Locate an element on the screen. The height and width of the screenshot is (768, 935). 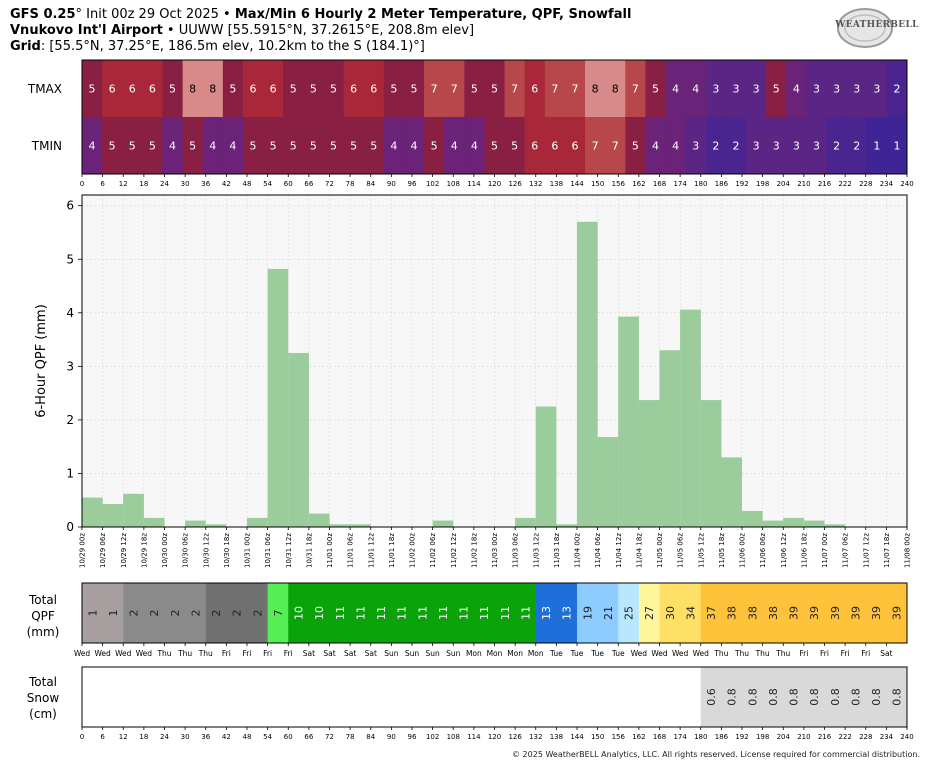
tmin-value: 2 is located at coordinates (836, 146).